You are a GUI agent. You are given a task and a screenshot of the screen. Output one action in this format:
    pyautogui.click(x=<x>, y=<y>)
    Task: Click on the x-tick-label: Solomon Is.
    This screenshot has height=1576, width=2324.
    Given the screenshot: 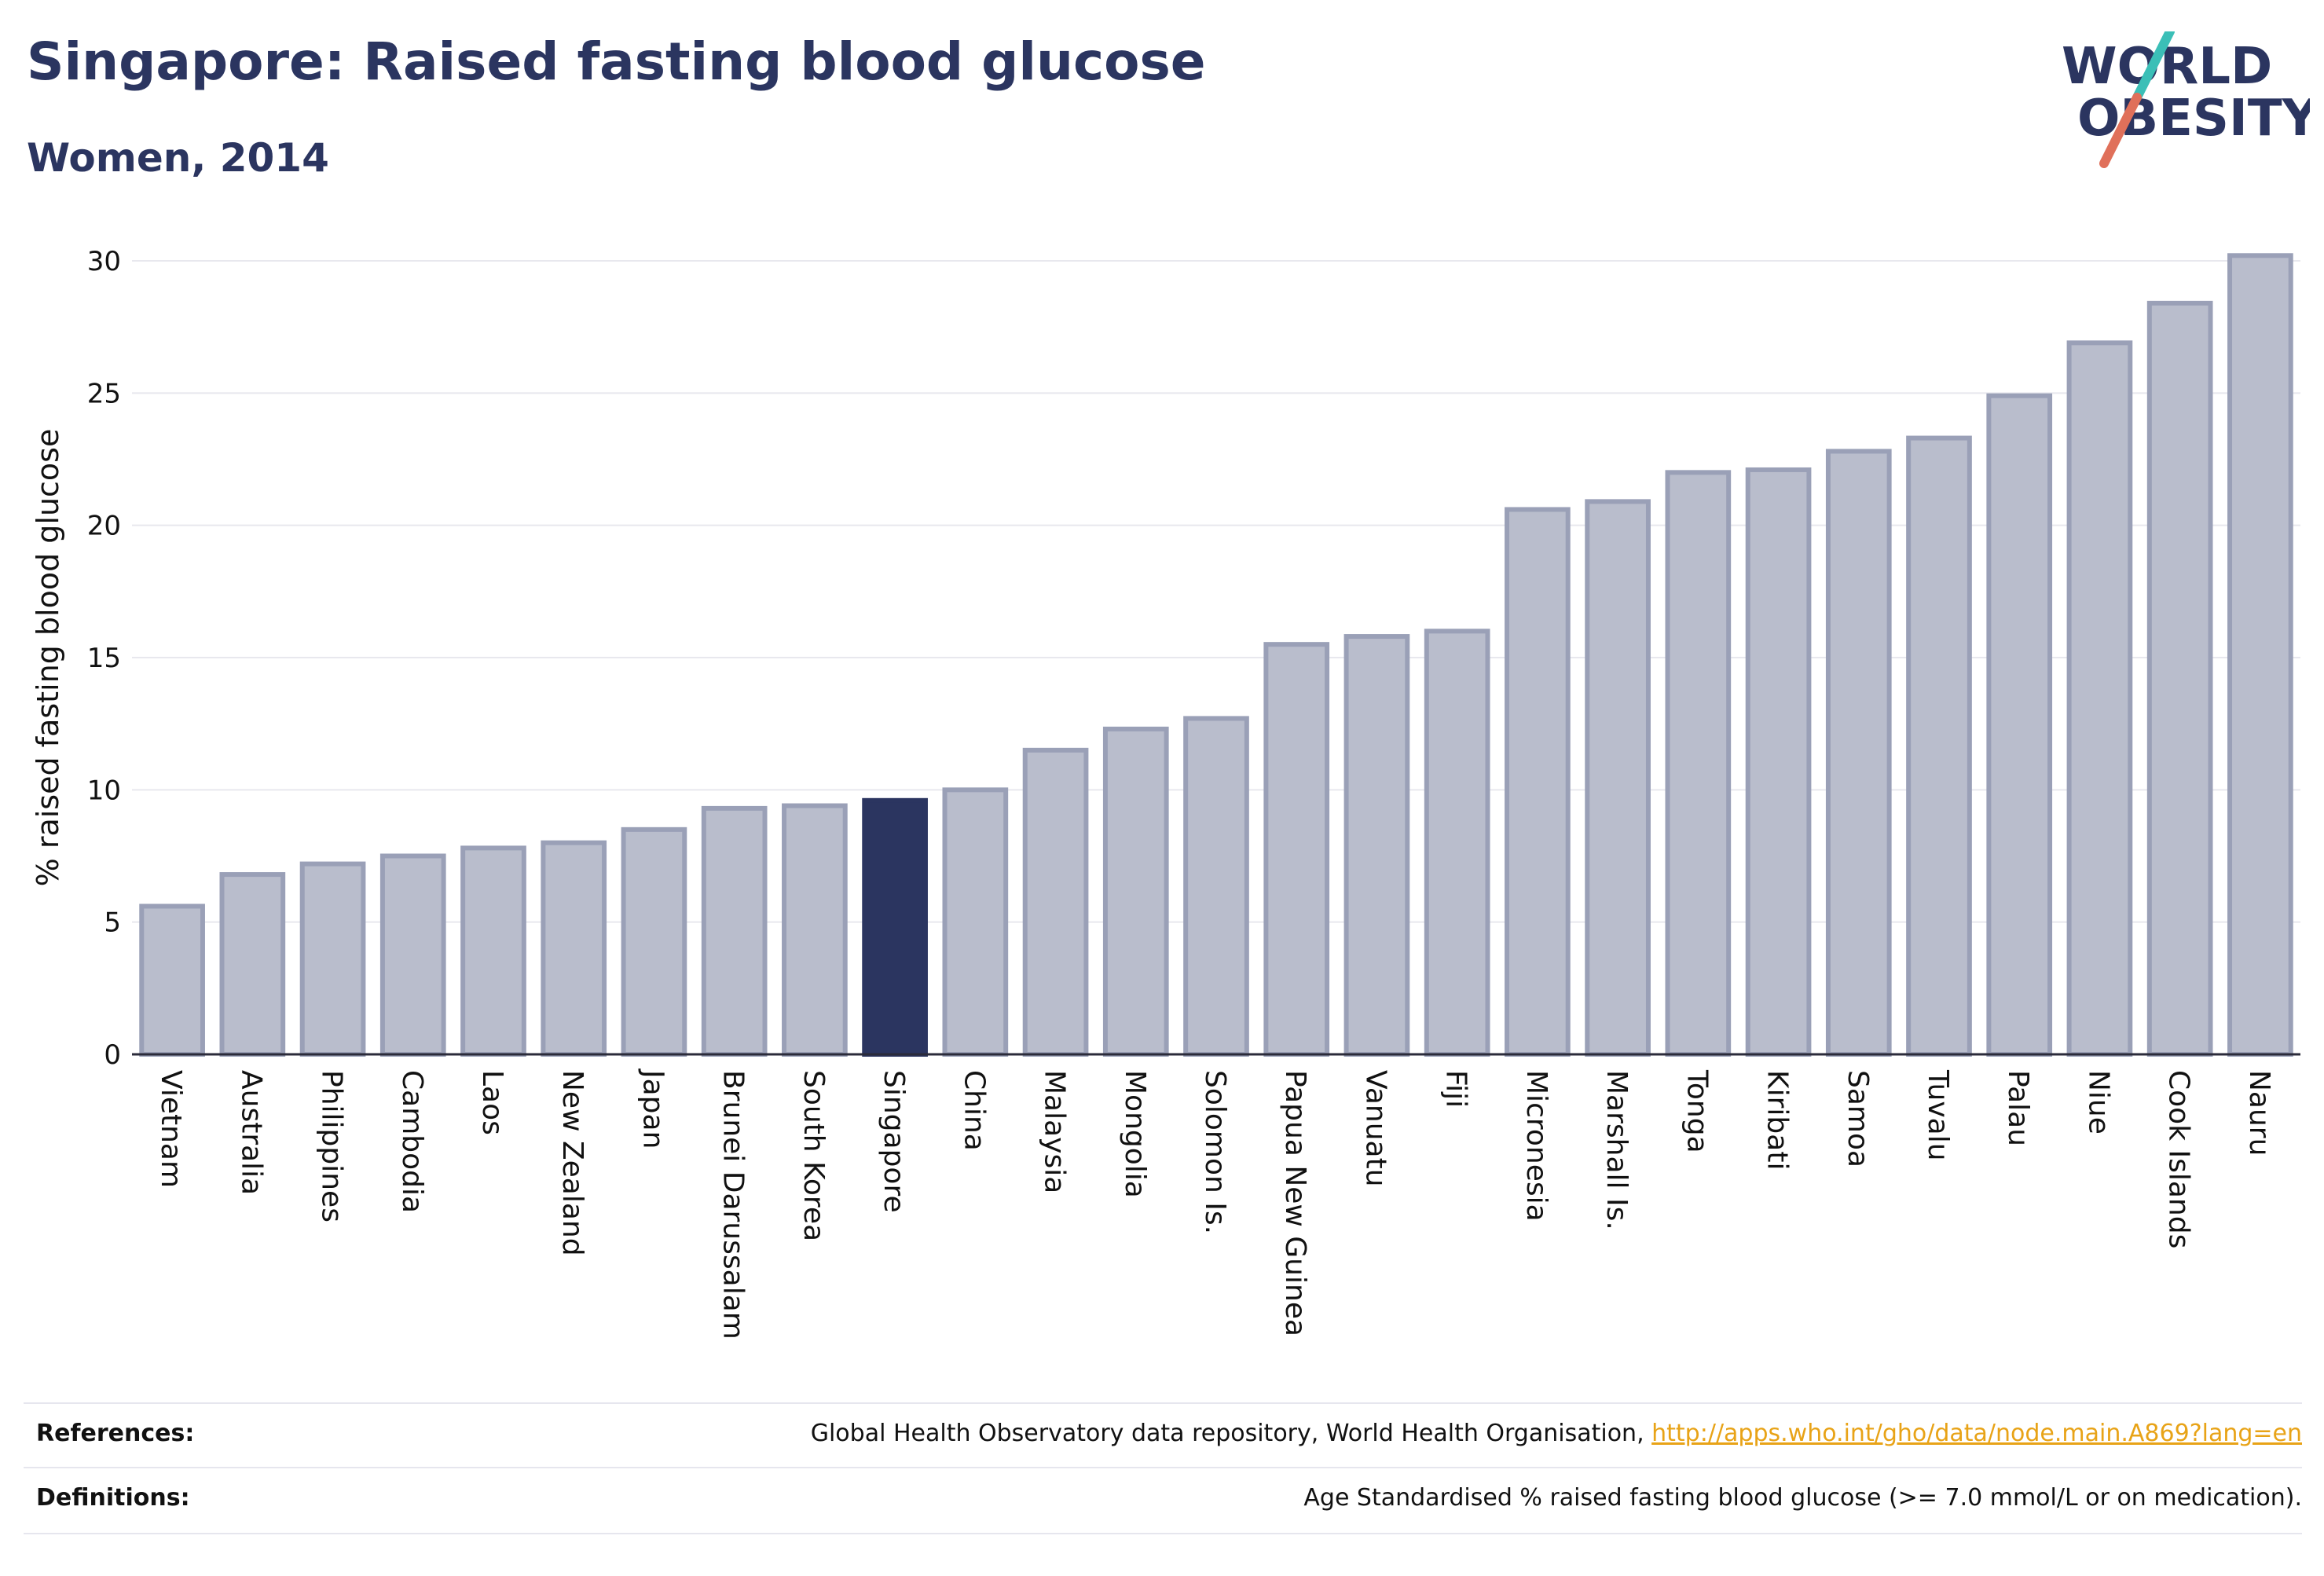 What is the action you would take?
    pyautogui.click(x=1215, y=1152)
    